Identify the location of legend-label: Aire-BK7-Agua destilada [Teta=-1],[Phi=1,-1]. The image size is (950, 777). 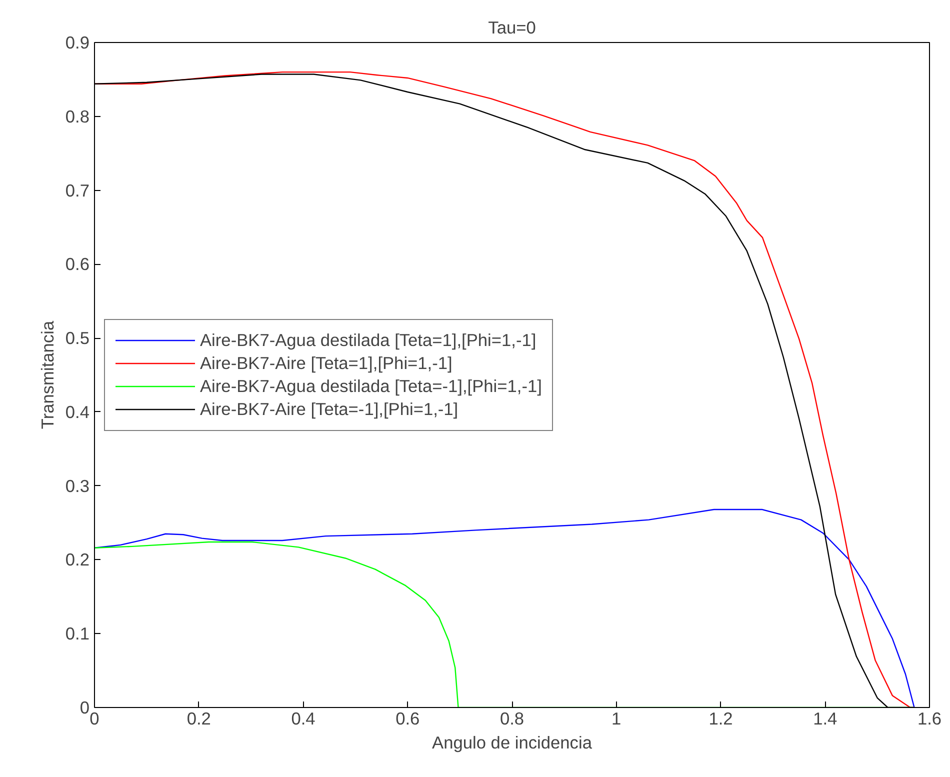
(371, 386).